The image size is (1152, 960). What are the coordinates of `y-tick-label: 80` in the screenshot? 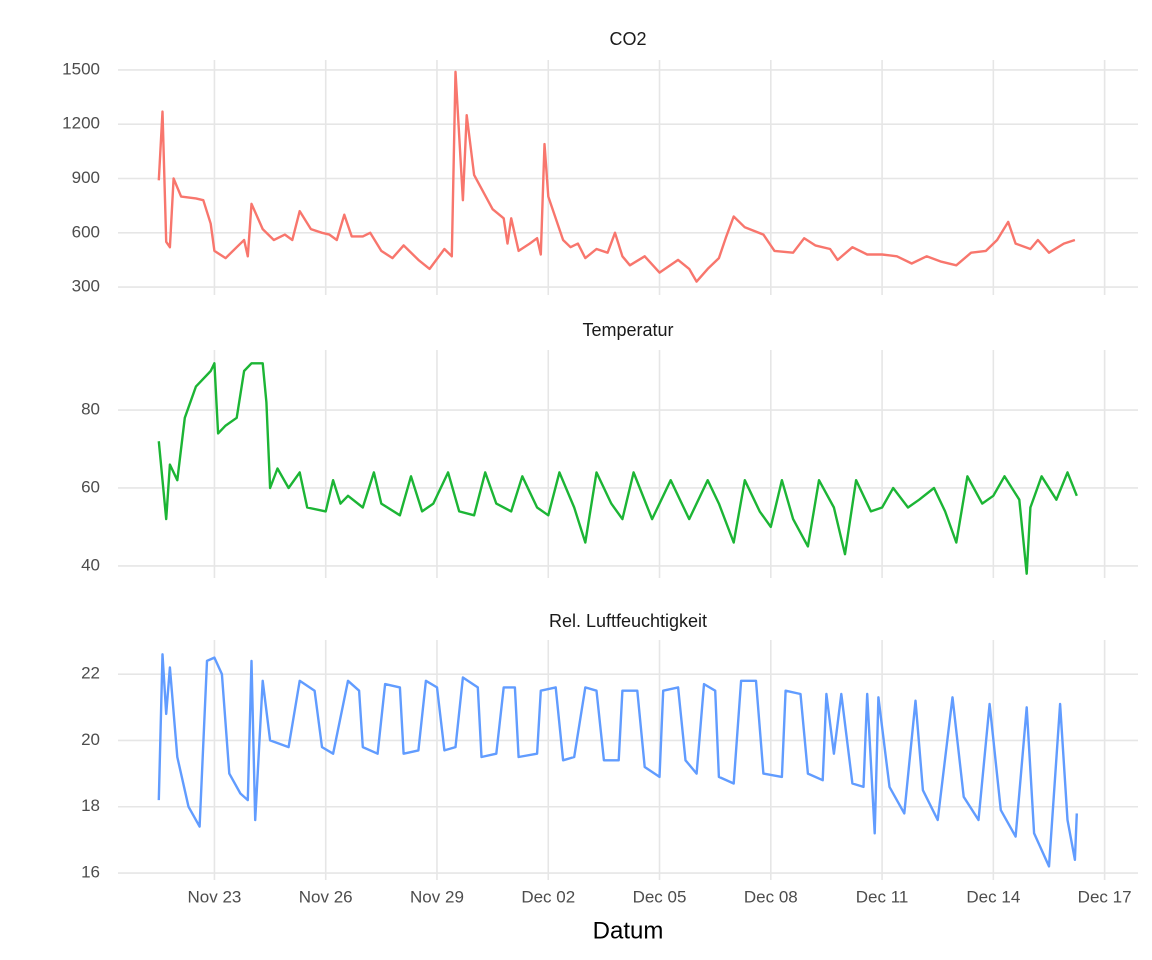 It's located at (90, 409).